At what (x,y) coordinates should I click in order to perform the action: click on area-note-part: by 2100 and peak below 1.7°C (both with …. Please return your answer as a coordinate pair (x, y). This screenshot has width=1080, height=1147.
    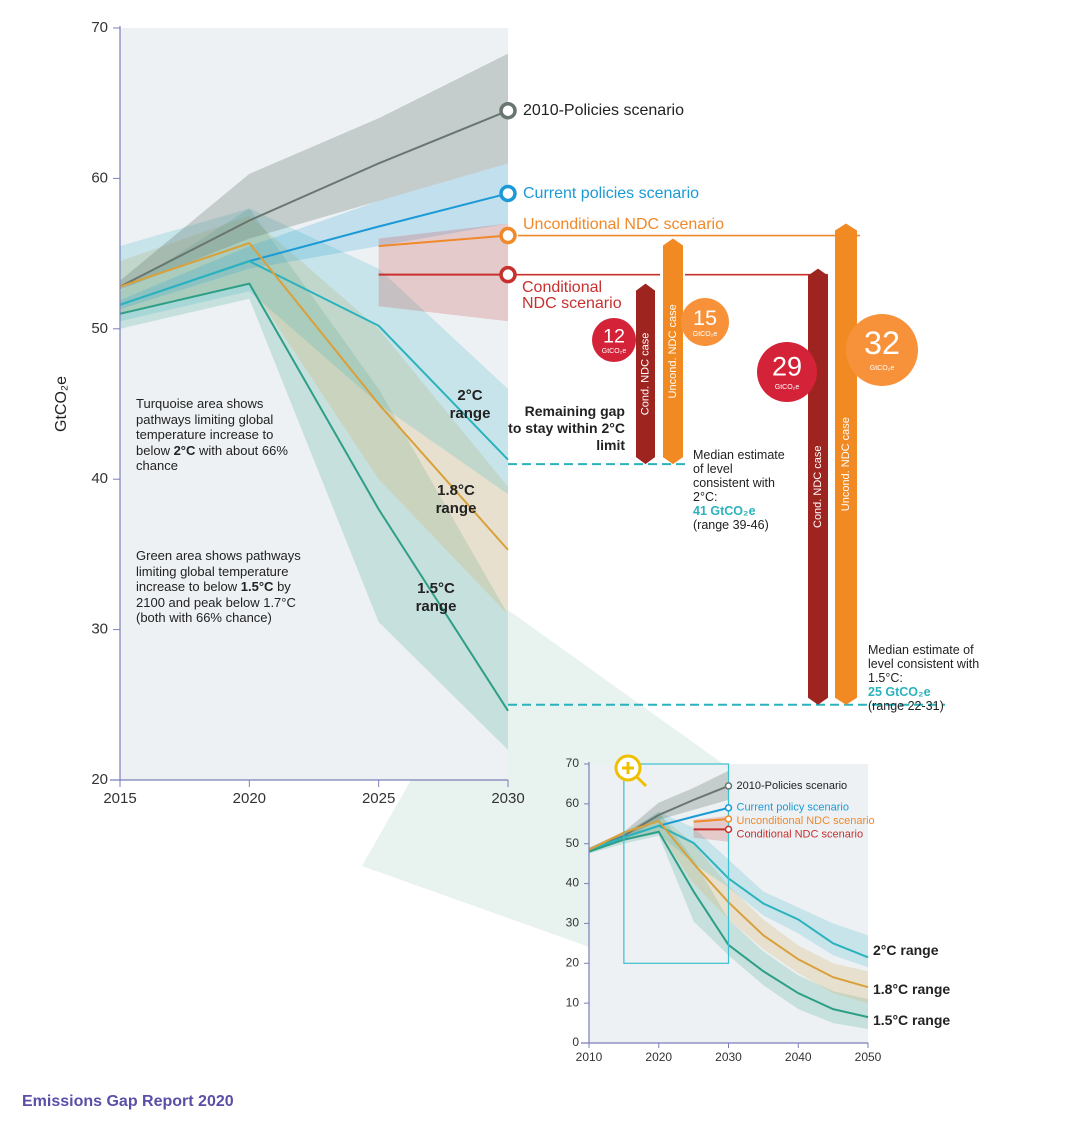
    Looking at the image, I should click on (216, 602).